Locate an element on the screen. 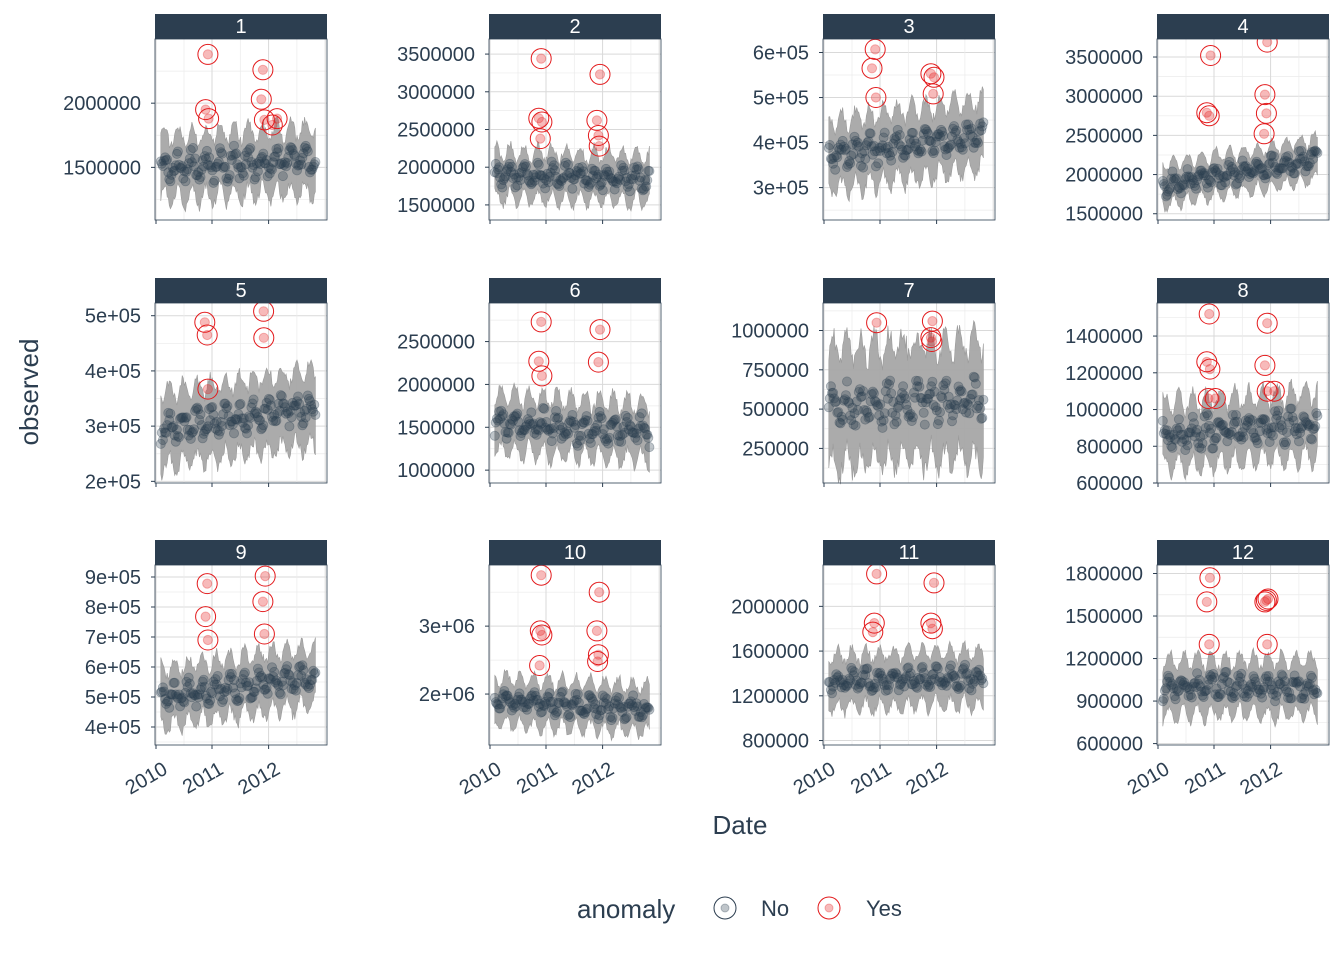 This screenshot has height=960, width=1344. legend-no-dot is located at coordinates (725, 908).